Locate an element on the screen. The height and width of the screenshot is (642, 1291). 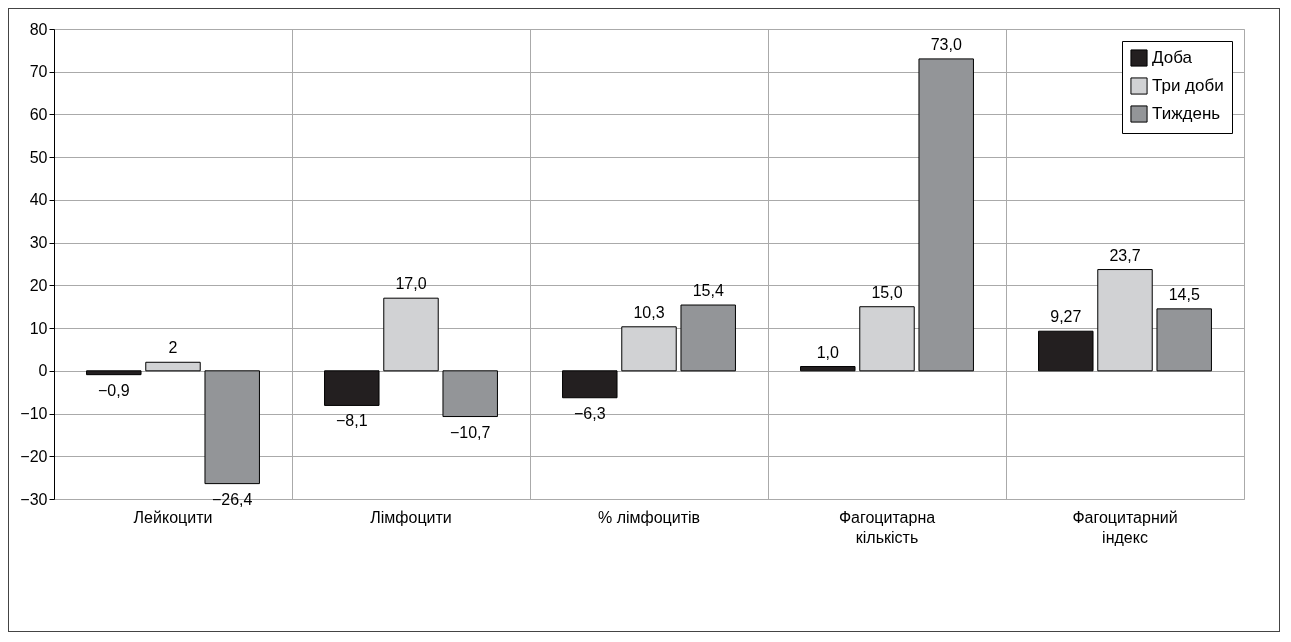
data-label: −6,3 is located at coordinates (590, 413).